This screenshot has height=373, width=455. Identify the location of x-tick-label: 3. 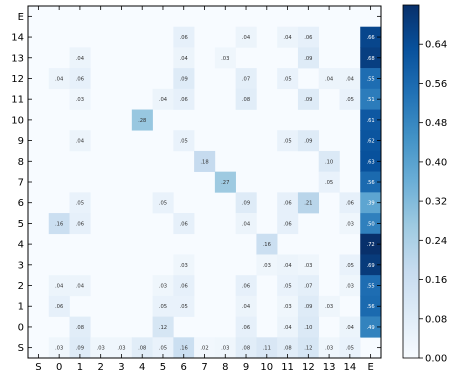
(121, 367).